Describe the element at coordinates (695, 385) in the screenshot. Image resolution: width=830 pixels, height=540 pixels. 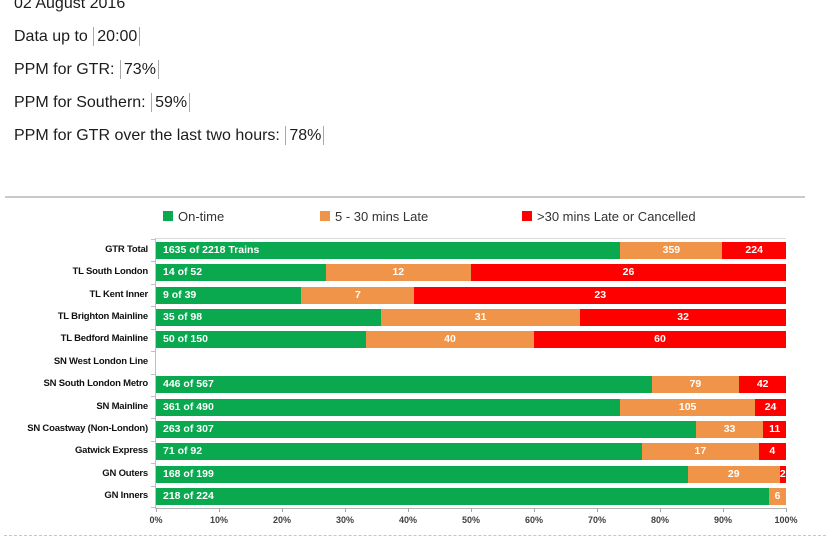
I see `bar-segment: 79` at that location.